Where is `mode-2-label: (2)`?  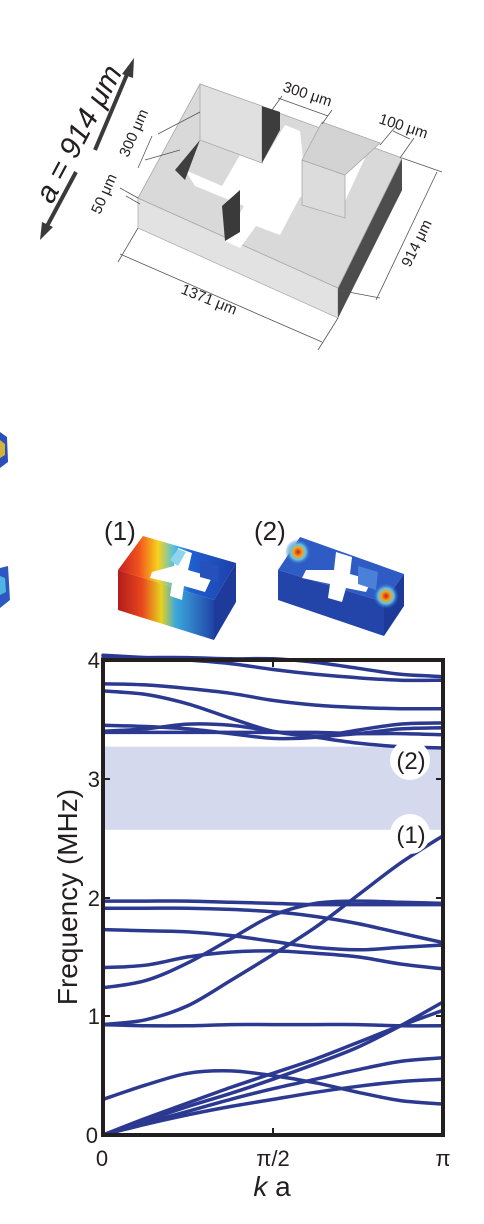
mode-2-label: (2) is located at coordinates (270, 531).